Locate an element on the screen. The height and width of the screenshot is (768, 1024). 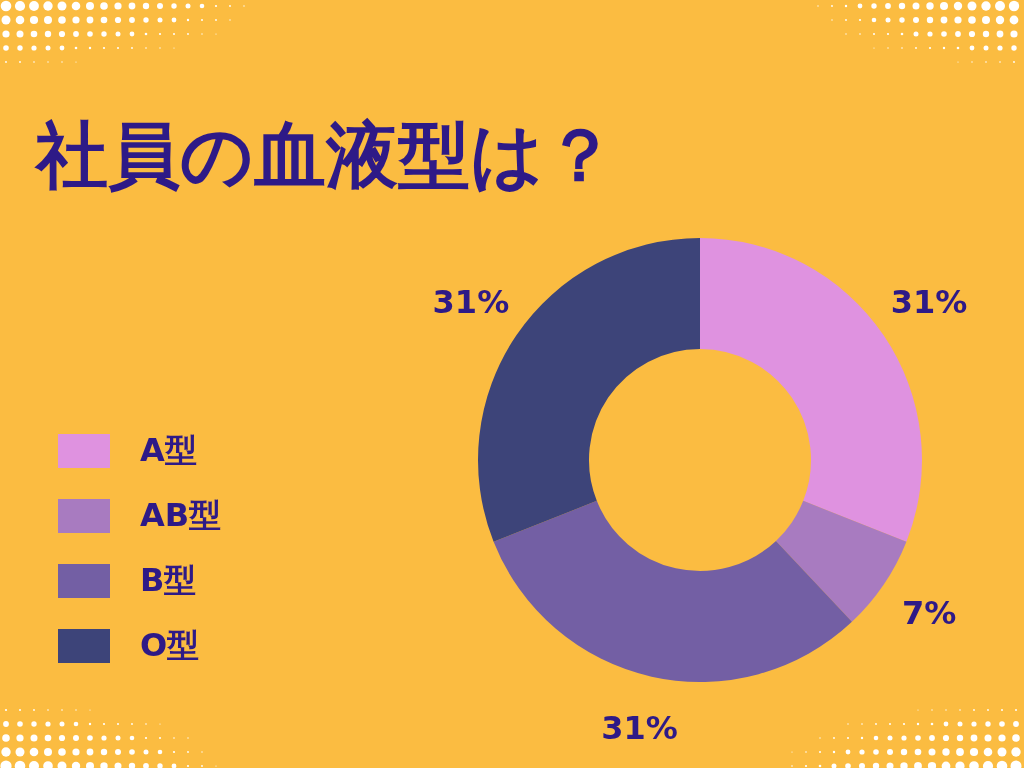
chart-title: 社員の血液型は？ is located at coordinates (326, 155).